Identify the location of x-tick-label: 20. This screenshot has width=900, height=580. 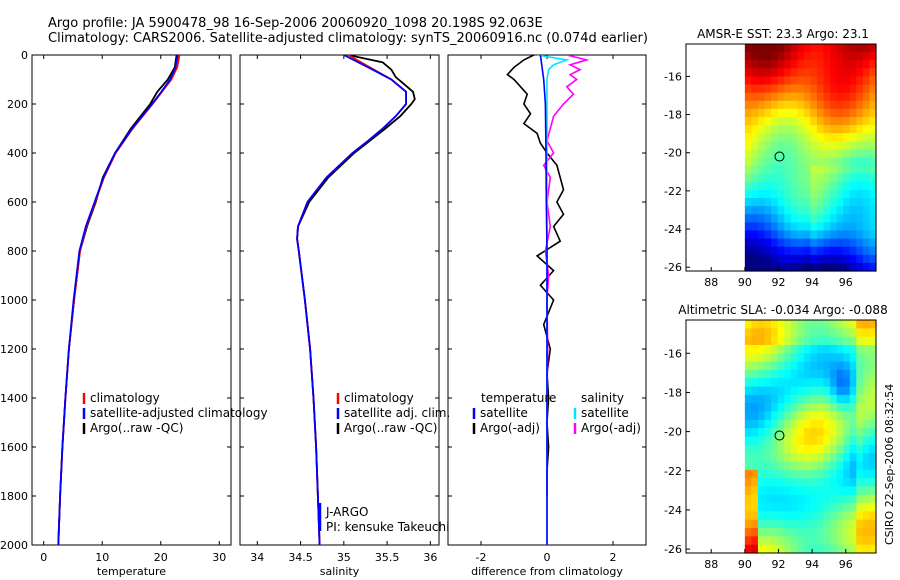
(161, 557).